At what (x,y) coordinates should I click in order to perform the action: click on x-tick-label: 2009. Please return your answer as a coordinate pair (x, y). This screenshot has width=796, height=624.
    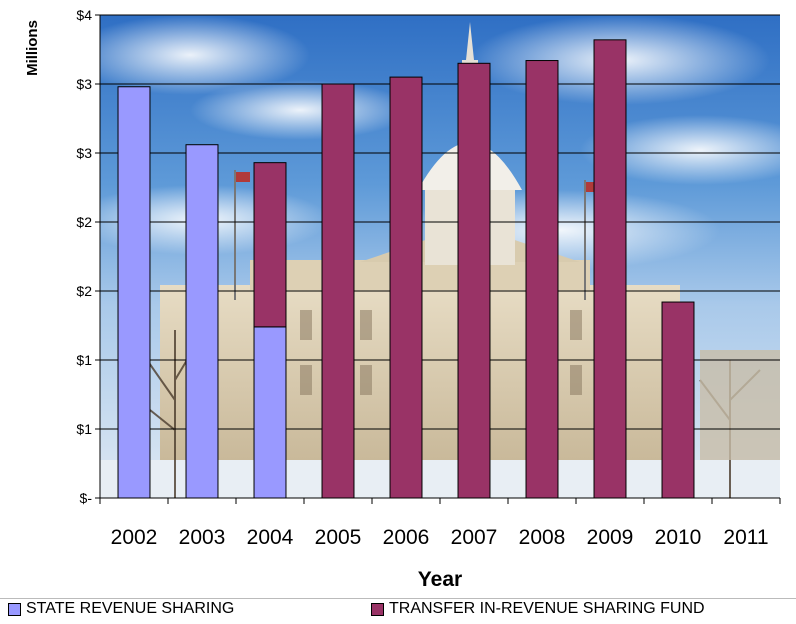
    Looking at the image, I should click on (610, 537).